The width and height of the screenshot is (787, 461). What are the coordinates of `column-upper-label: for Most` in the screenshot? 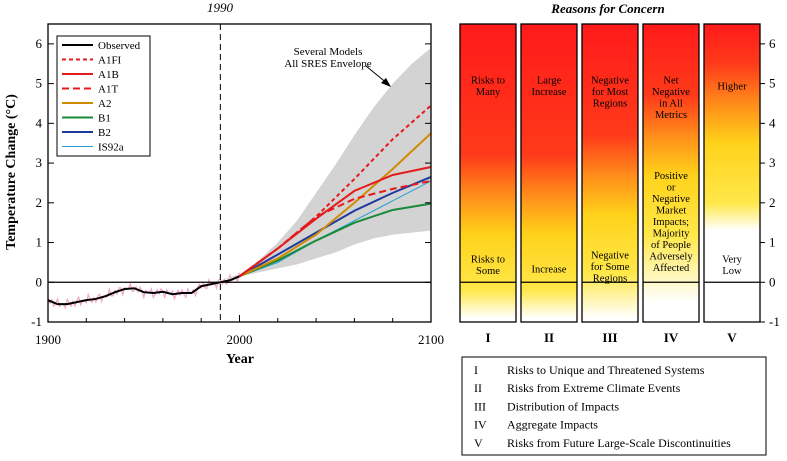 It's located at (610, 92).